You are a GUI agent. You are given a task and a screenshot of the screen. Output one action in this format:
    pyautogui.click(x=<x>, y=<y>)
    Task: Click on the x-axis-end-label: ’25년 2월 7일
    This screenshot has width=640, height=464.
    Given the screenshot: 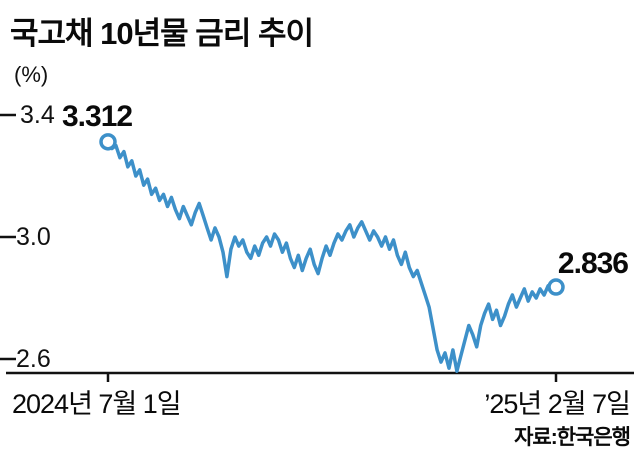 What is the action you would take?
    pyautogui.click(x=557, y=404)
    